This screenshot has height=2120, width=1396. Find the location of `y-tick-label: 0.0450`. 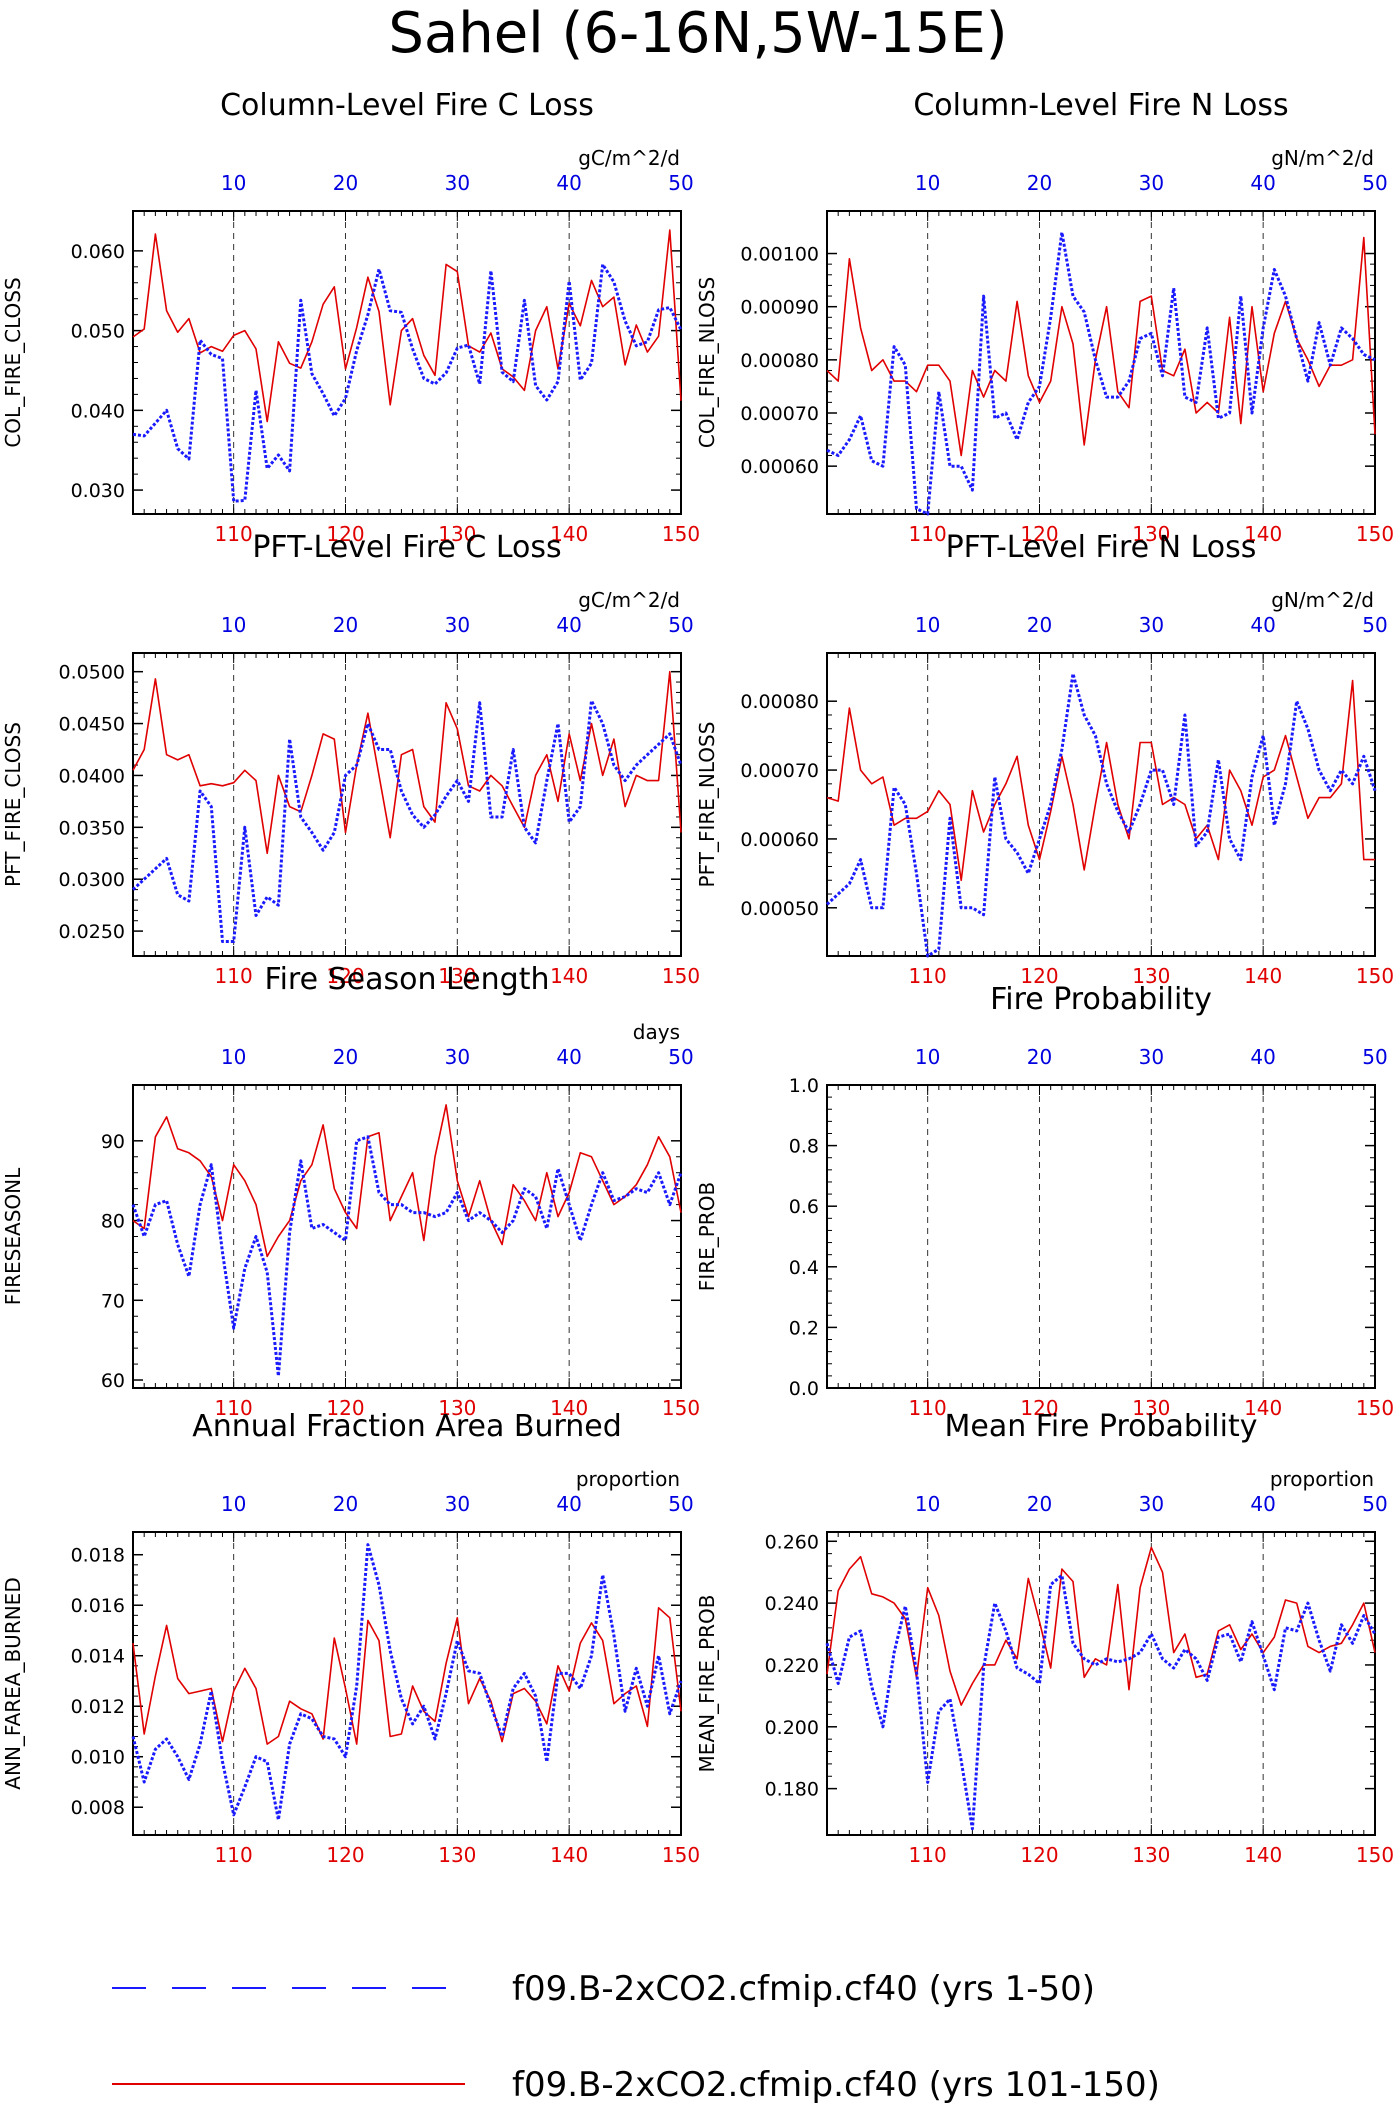

y-tick-label: 0.0450 is located at coordinates (92, 725).